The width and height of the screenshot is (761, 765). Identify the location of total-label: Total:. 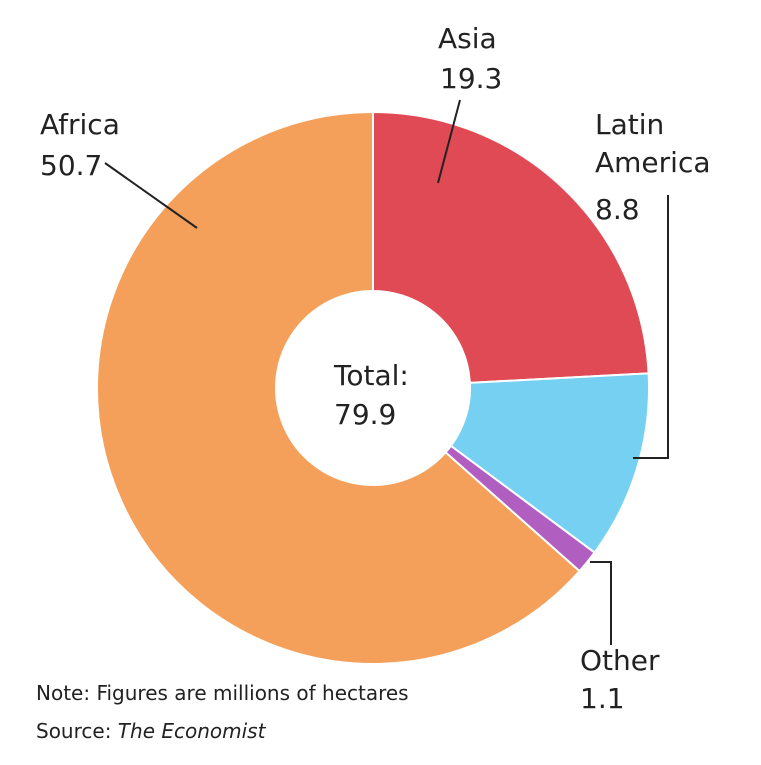
(371, 375).